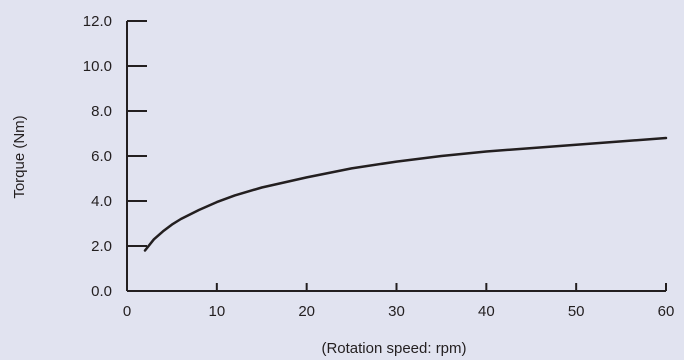 The width and height of the screenshot is (684, 360). Describe the element at coordinates (486, 311) in the screenshot. I see `x-tick-label: 40` at that location.